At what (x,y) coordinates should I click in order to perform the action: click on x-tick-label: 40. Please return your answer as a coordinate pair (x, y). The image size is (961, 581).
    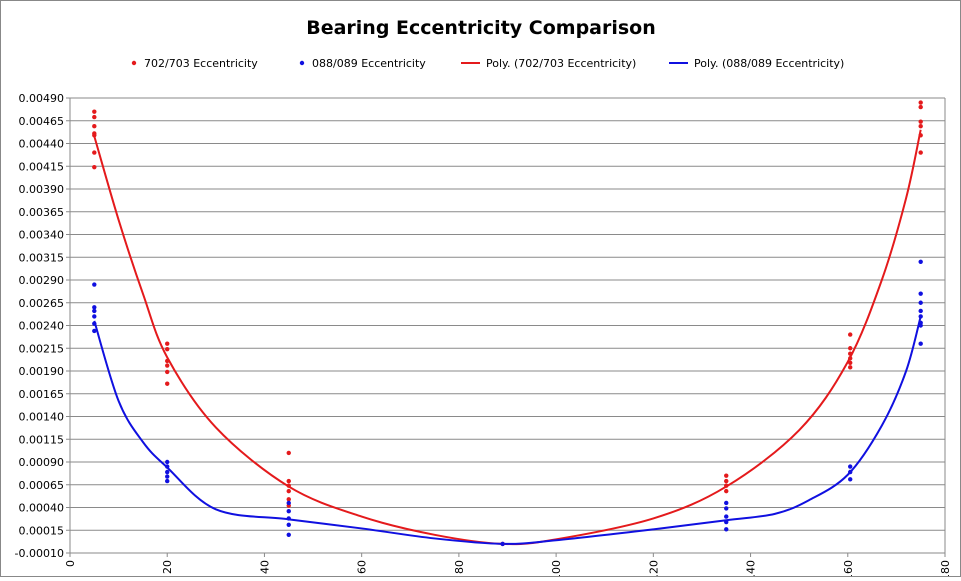
    Looking at the image, I should click on (264, 567).